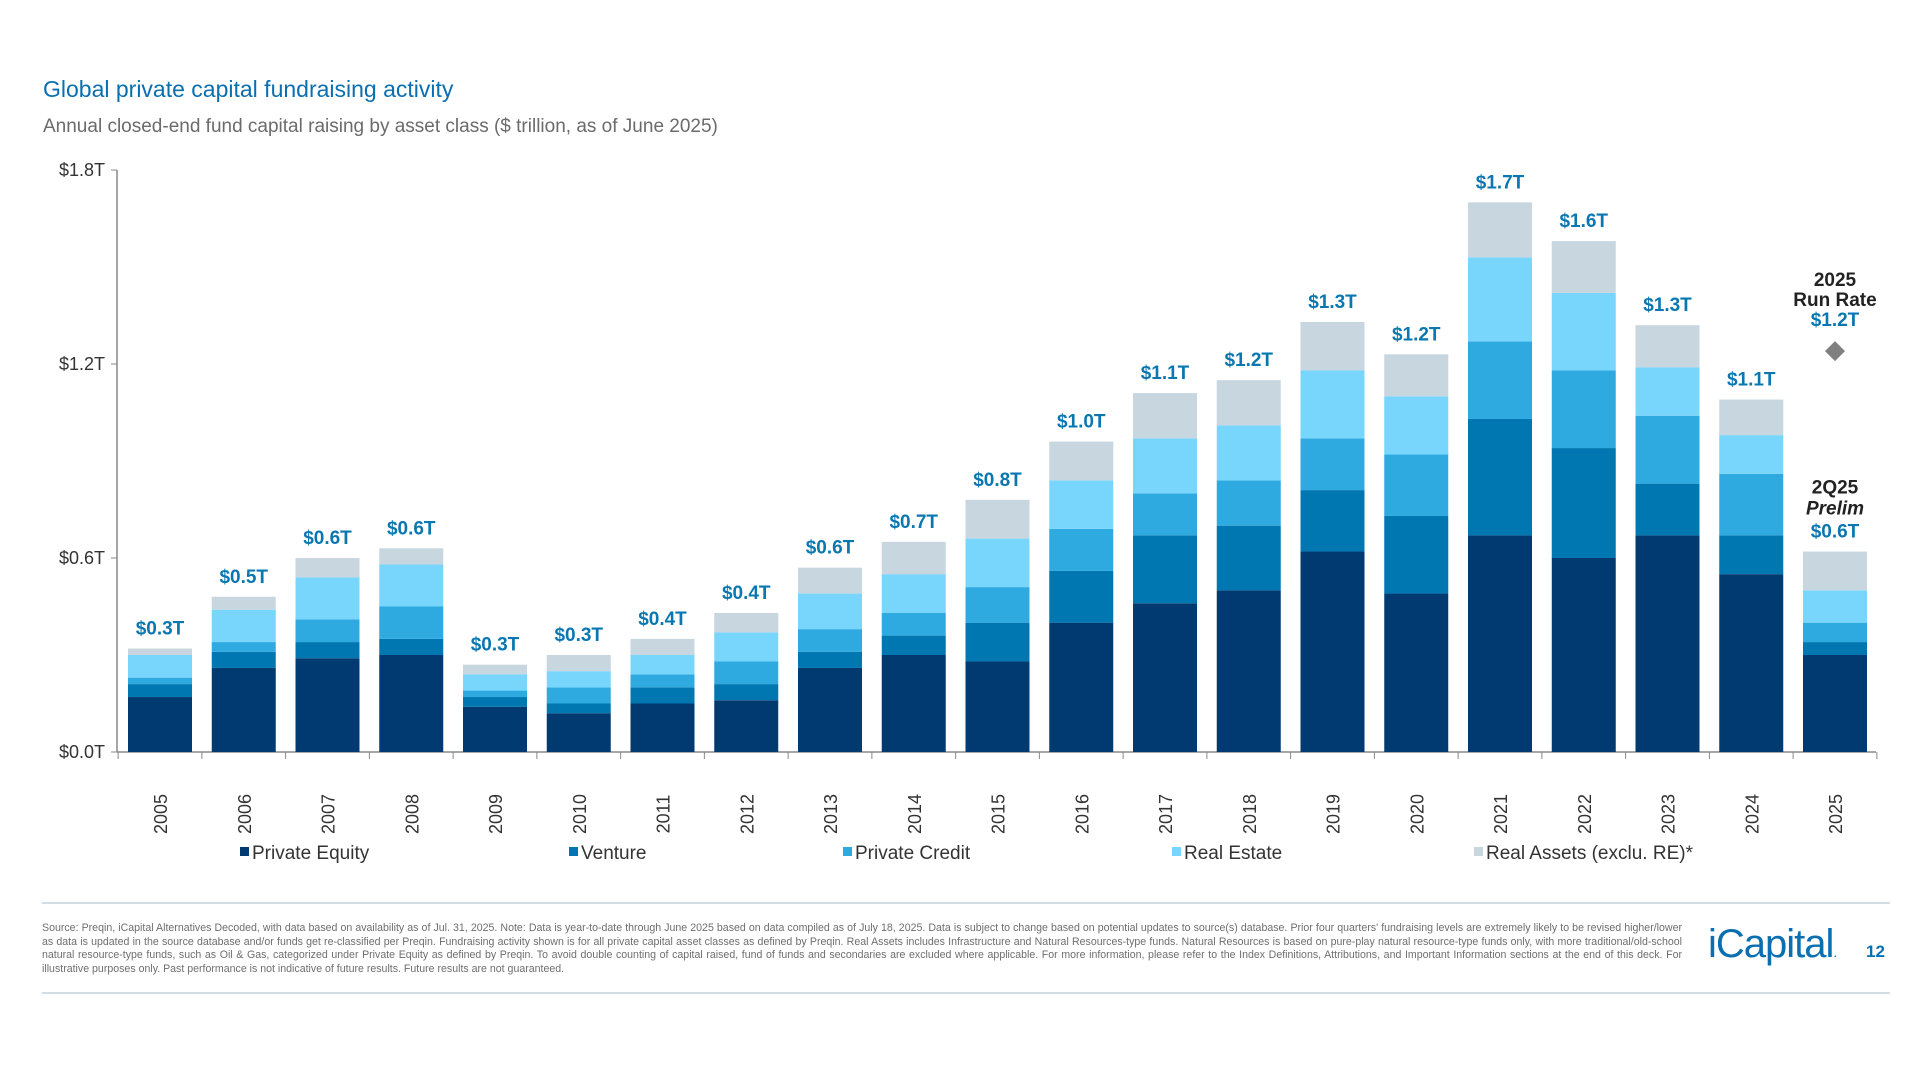 The height and width of the screenshot is (1080, 1920). Describe the element at coordinates (1751, 663) in the screenshot. I see `bar-segment-private-equity-2024` at that location.